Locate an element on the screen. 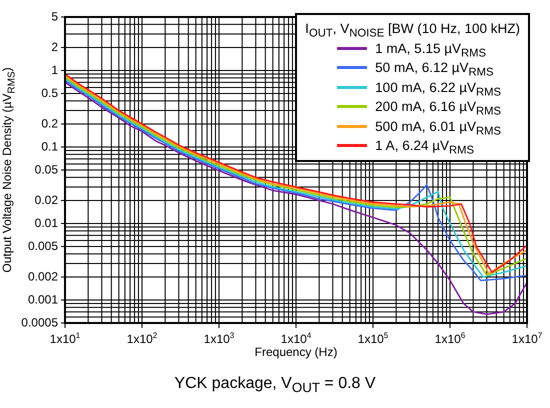 The image size is (550, 408). y-tick-label: 5 is located at coordinates (54, 16).